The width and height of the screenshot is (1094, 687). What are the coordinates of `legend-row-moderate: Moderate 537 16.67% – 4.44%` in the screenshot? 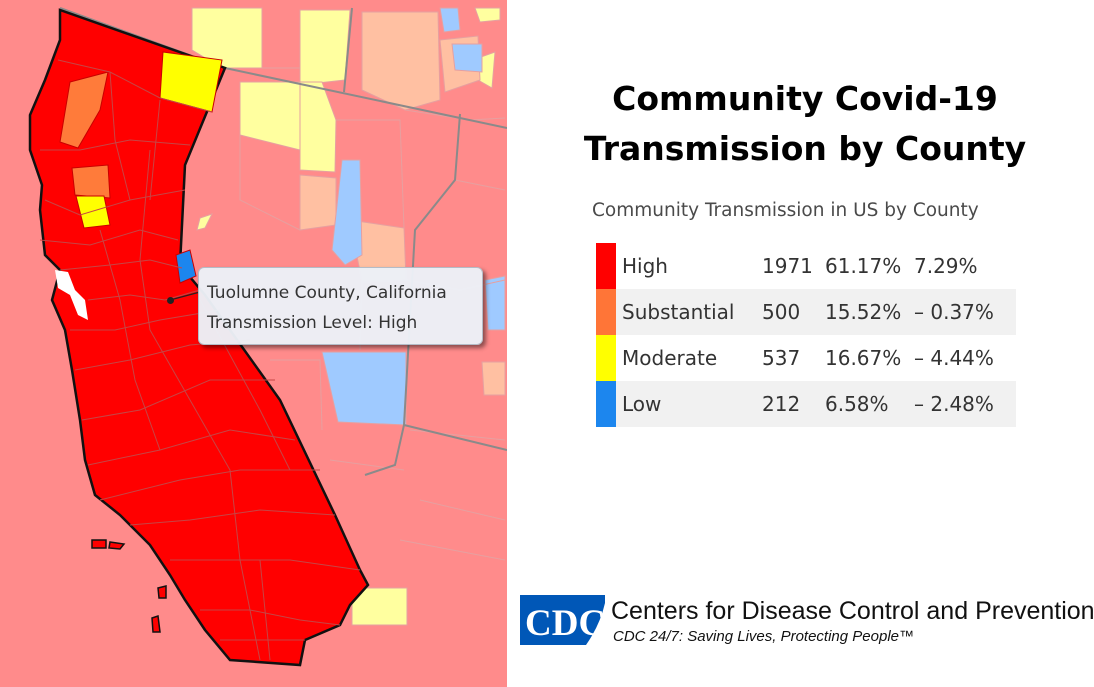 It's located at (806, 358).